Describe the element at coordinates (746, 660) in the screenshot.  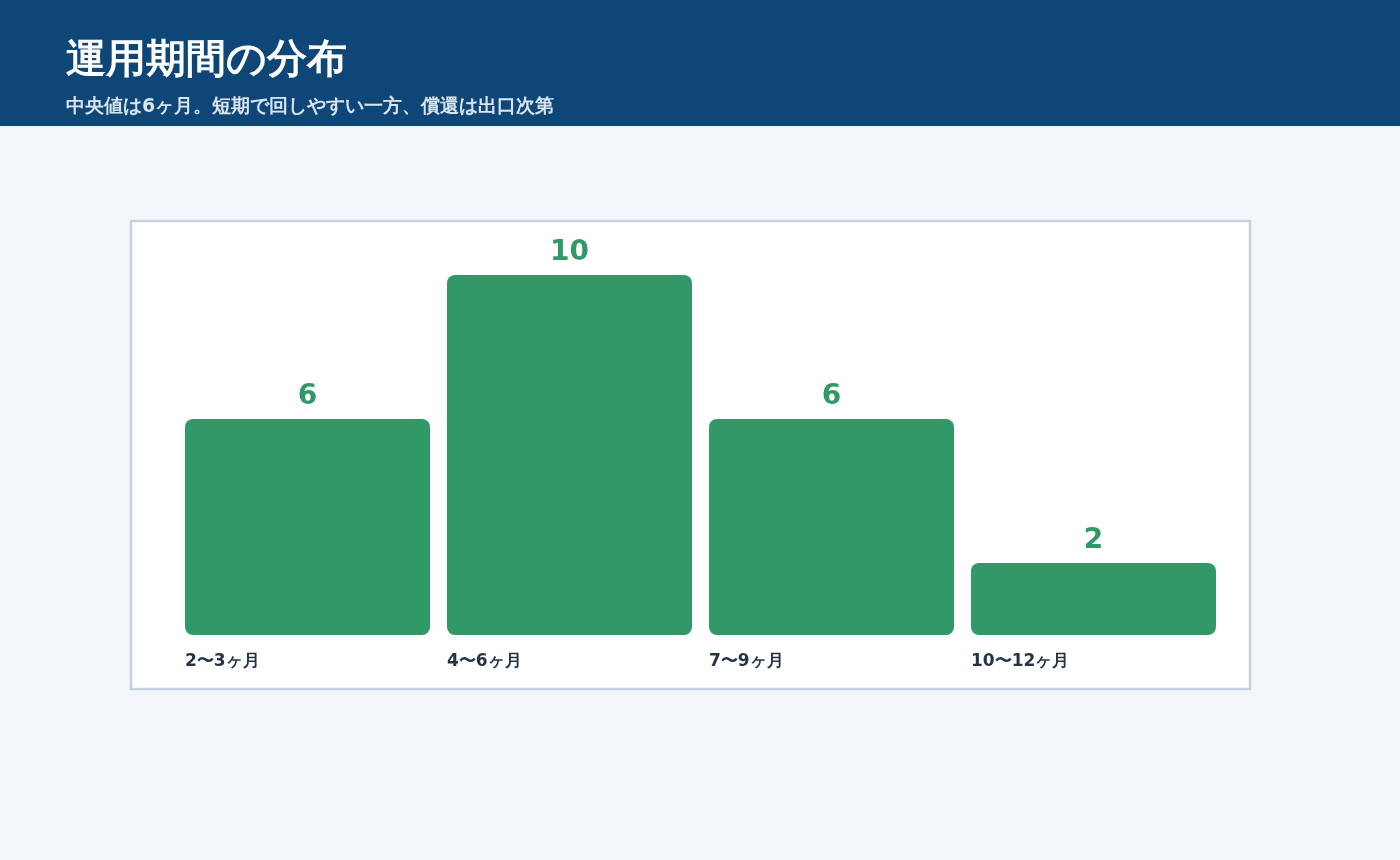
I see `x-tick-label: 7〜9ヶ月` at that location.